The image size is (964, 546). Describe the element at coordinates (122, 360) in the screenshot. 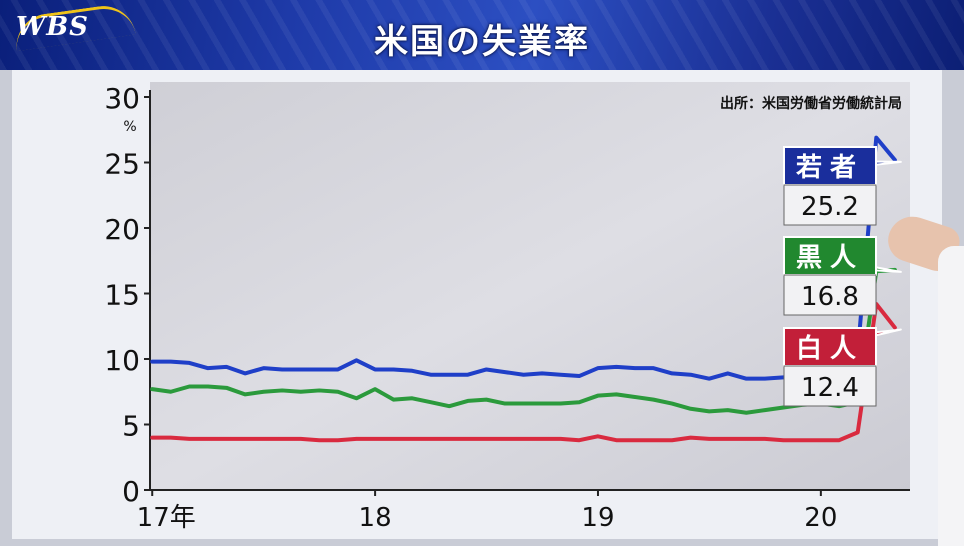

I see `y-tick-label: 10` at that location.